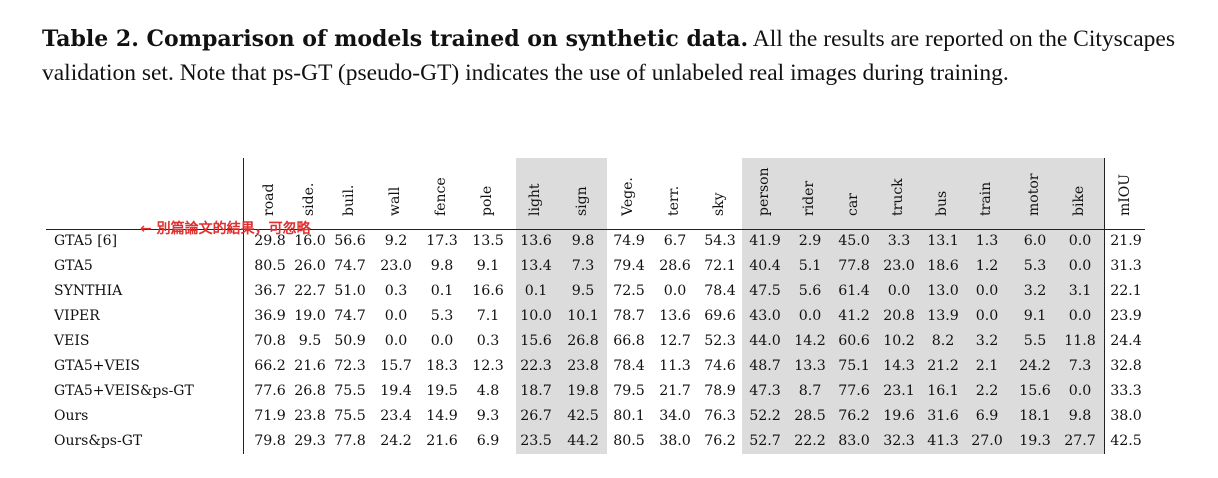 Image resolution: width=1218 pixels, height=478 pixels. Describe the element at coordinates (675, 241) in the screenshot. I see `table-cell: 6.7` at that location.